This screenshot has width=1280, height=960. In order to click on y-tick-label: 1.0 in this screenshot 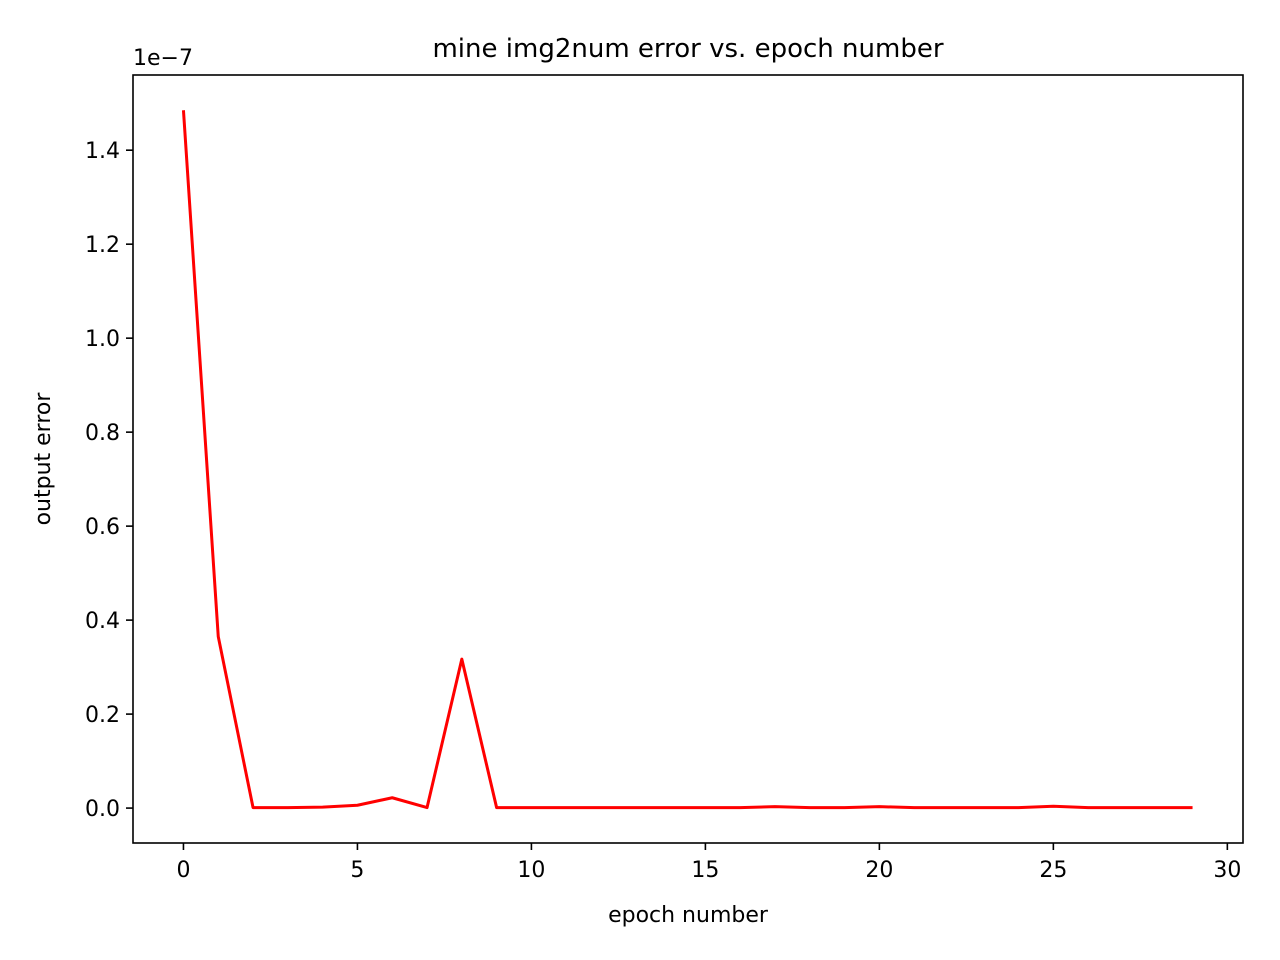, I will do `click(102, 339)`.